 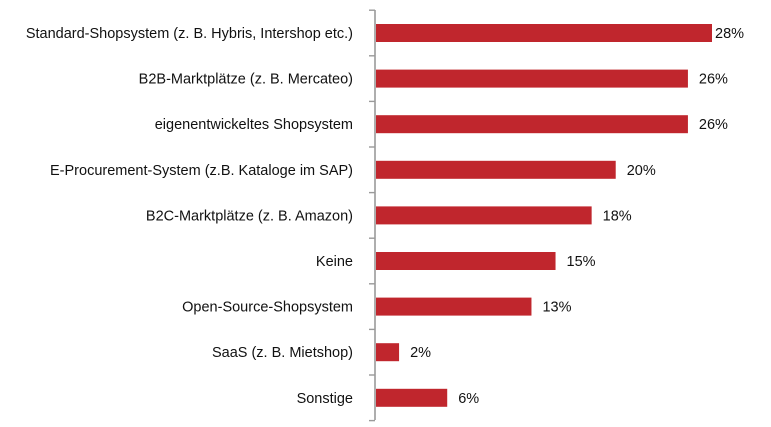 What do you see at coordinates (267, 308) in the screenshot?
I see `category-label: Open-Source-Shopsystem` at bounding box center [267, 308].